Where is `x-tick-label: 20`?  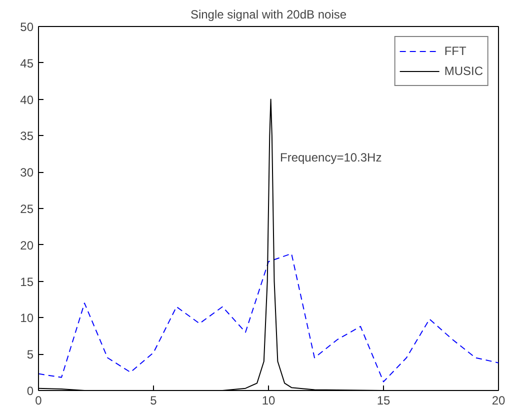
x-tick-label: 20 is located at coordinates (499, 401).